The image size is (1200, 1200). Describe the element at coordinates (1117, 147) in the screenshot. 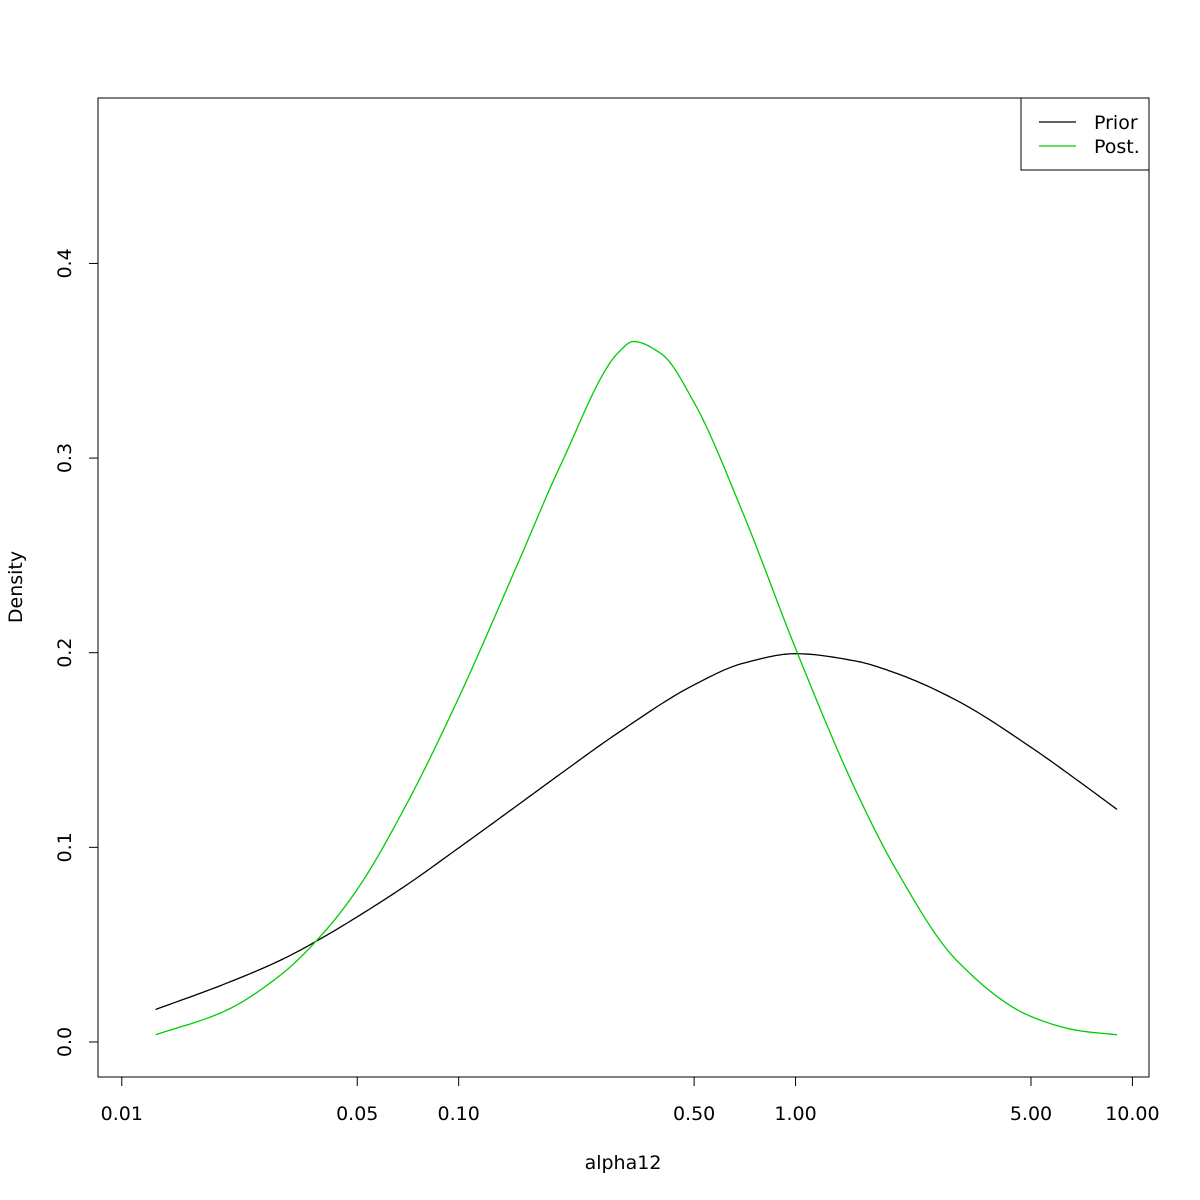

I see `legend-label-post: Post.` at that location.